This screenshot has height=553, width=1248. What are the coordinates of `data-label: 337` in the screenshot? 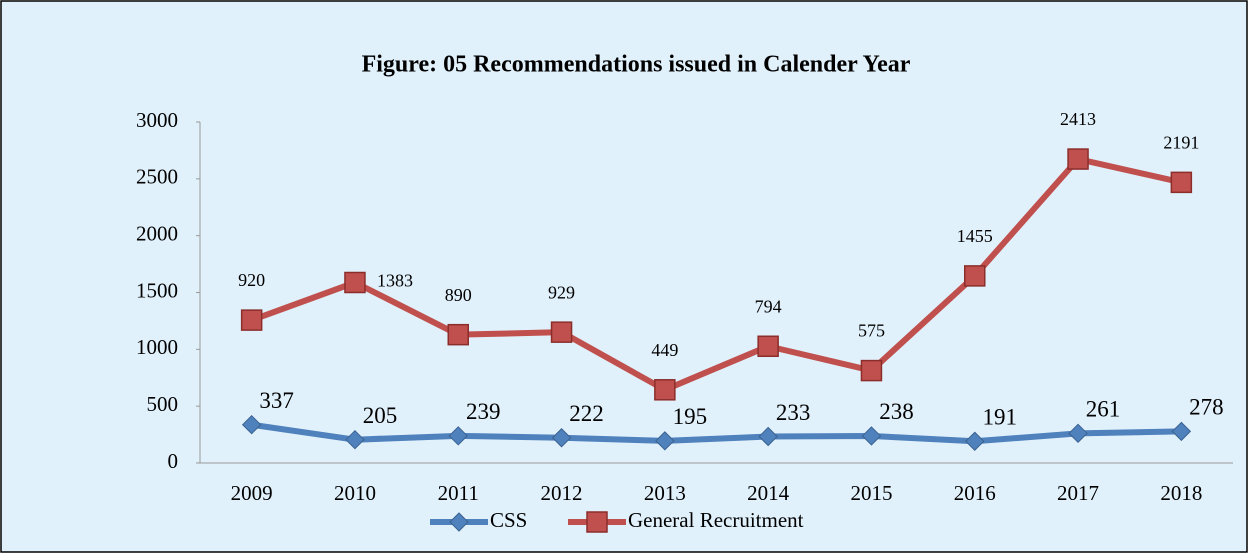 It's located at (276, 400).